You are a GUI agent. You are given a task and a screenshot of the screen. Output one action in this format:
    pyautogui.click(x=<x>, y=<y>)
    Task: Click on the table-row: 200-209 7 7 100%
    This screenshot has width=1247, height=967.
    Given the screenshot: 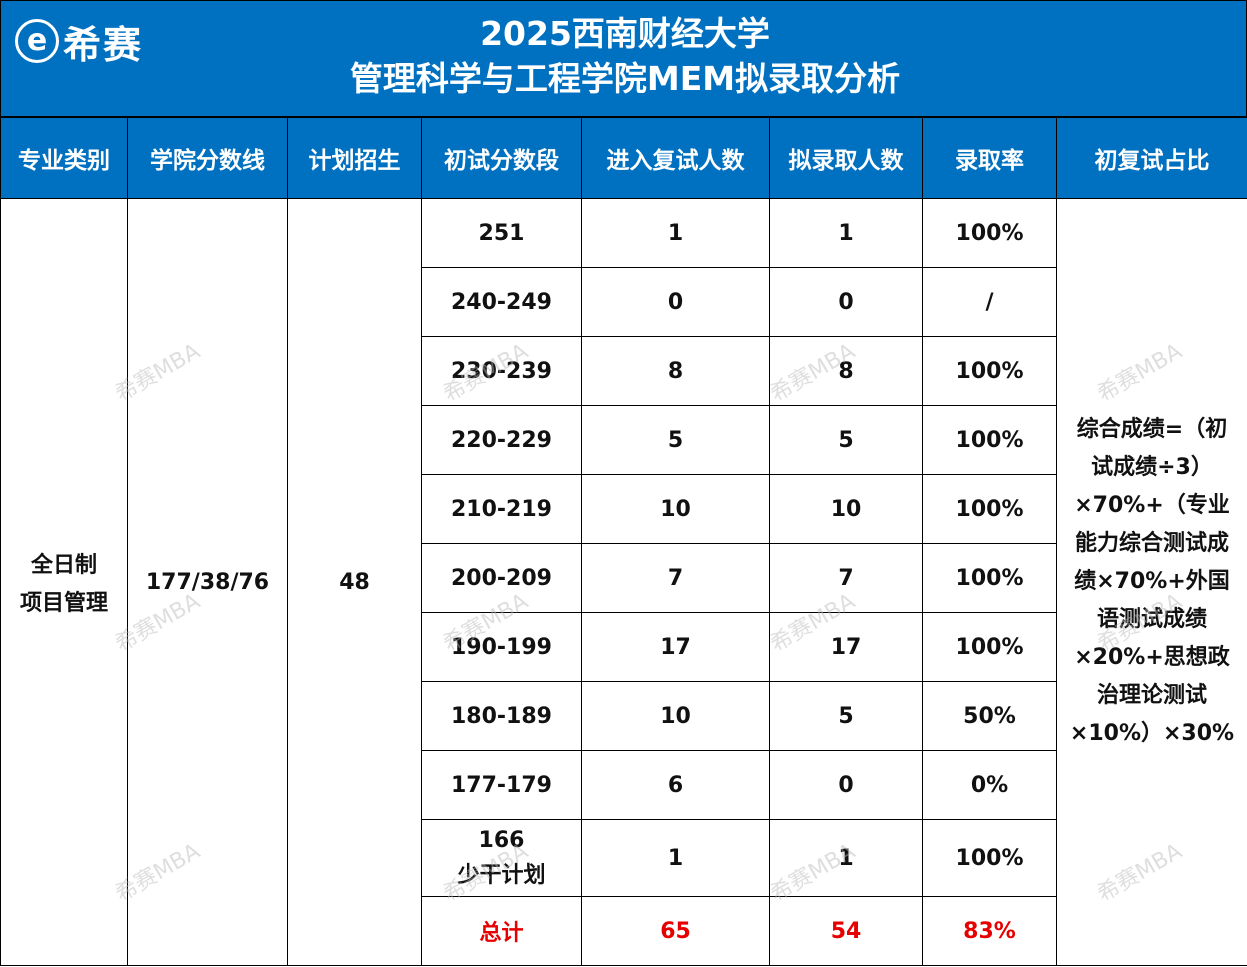 What is the action you would take?
    pyautogui.click(x=624, y=578)
    